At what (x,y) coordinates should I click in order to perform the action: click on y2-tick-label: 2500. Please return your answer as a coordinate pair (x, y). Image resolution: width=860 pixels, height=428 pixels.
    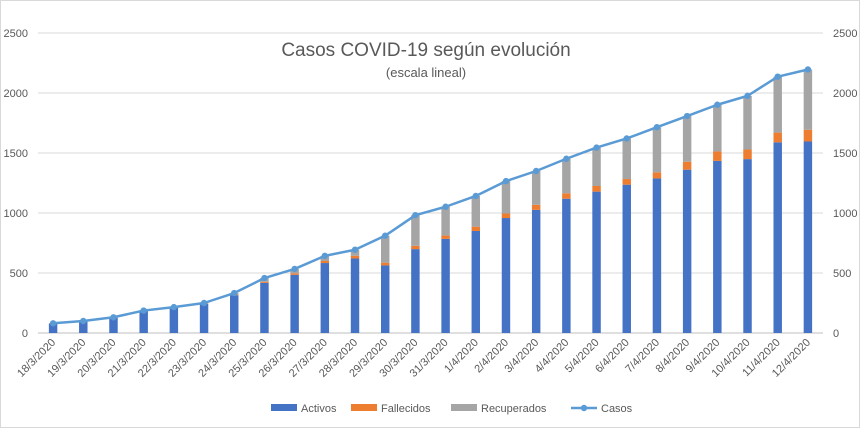
    Looking at the image, I should click on (845, 34).